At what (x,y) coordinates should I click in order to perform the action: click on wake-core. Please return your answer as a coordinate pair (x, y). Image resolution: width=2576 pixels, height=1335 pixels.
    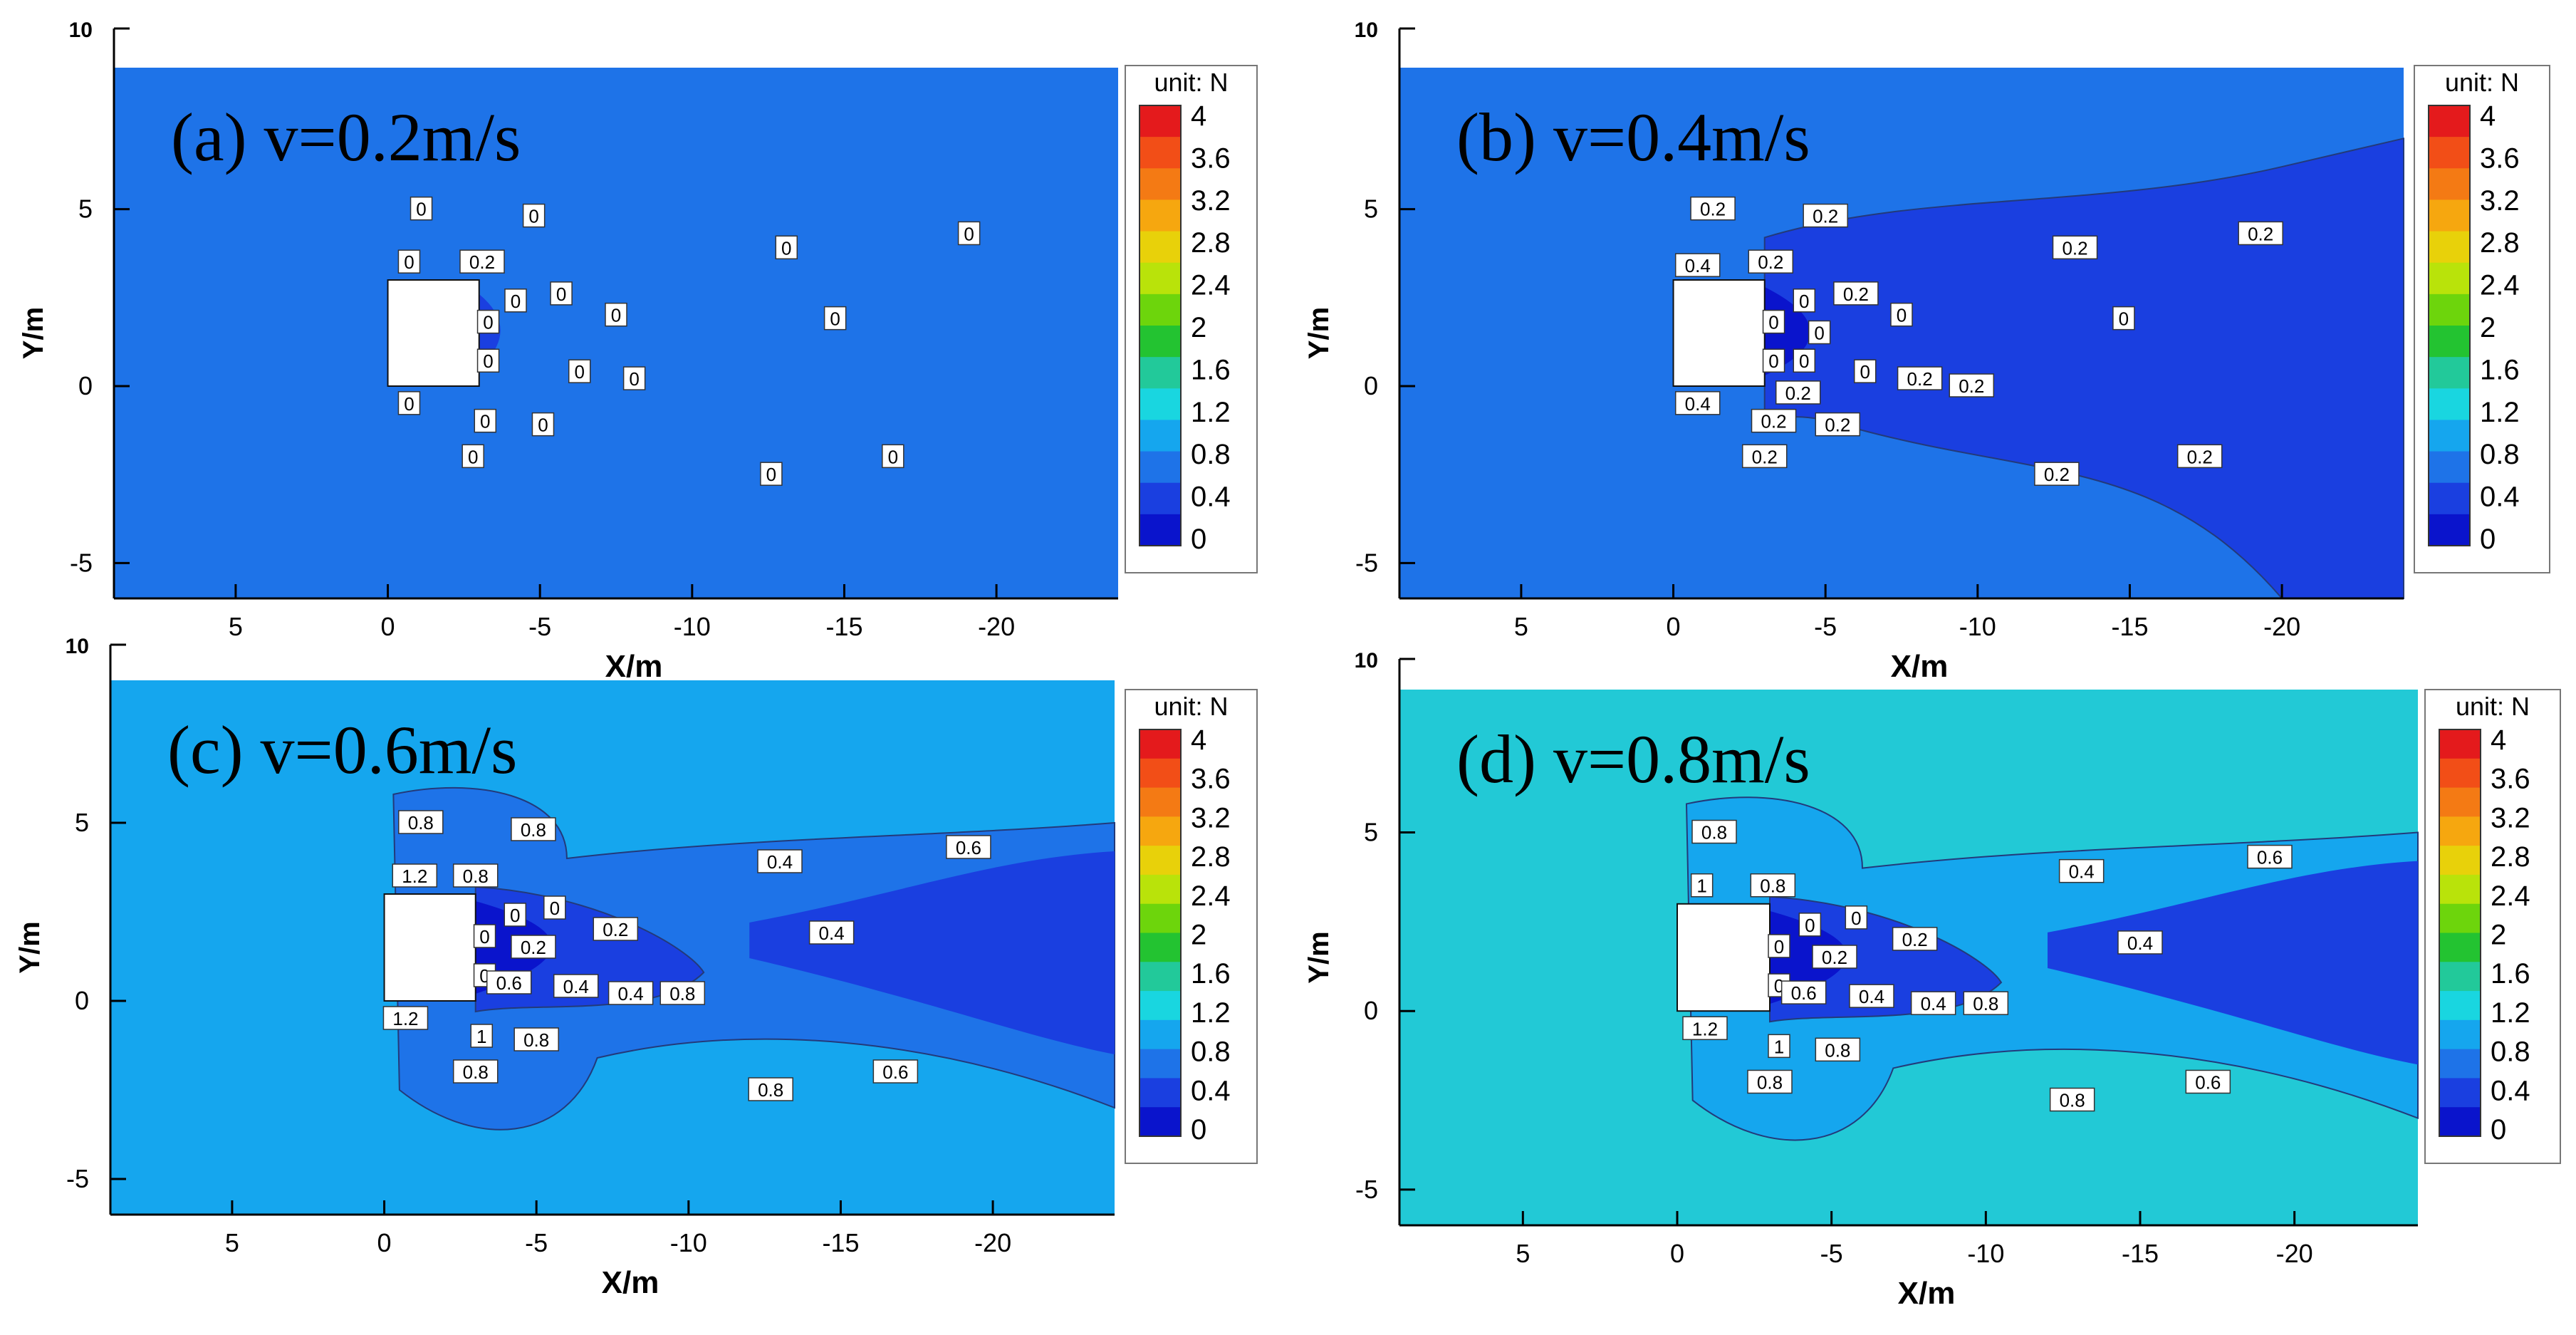
    Looking at the image, I should click on (1886, 959).